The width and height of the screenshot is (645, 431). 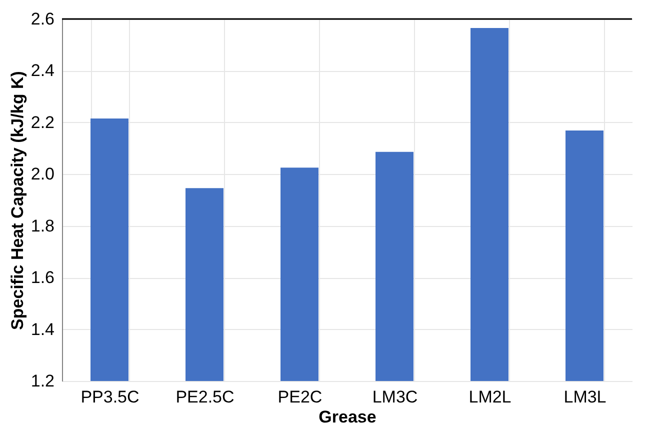 I want to click on y-tick-label: 2.6, so click(x=42, y=19).